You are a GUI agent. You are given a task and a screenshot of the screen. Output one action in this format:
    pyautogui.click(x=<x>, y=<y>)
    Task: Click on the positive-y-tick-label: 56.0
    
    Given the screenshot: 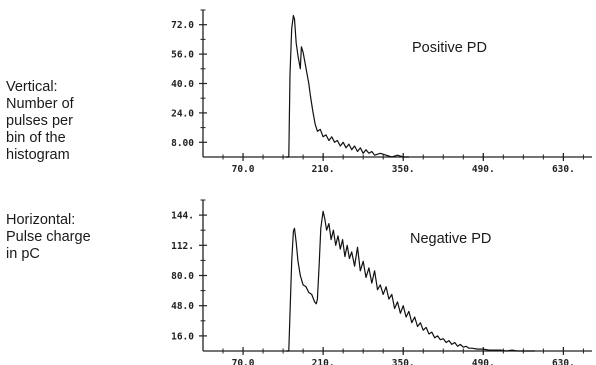 What is the action you would take?
    pyautogui.click(x=182, y=55)
    